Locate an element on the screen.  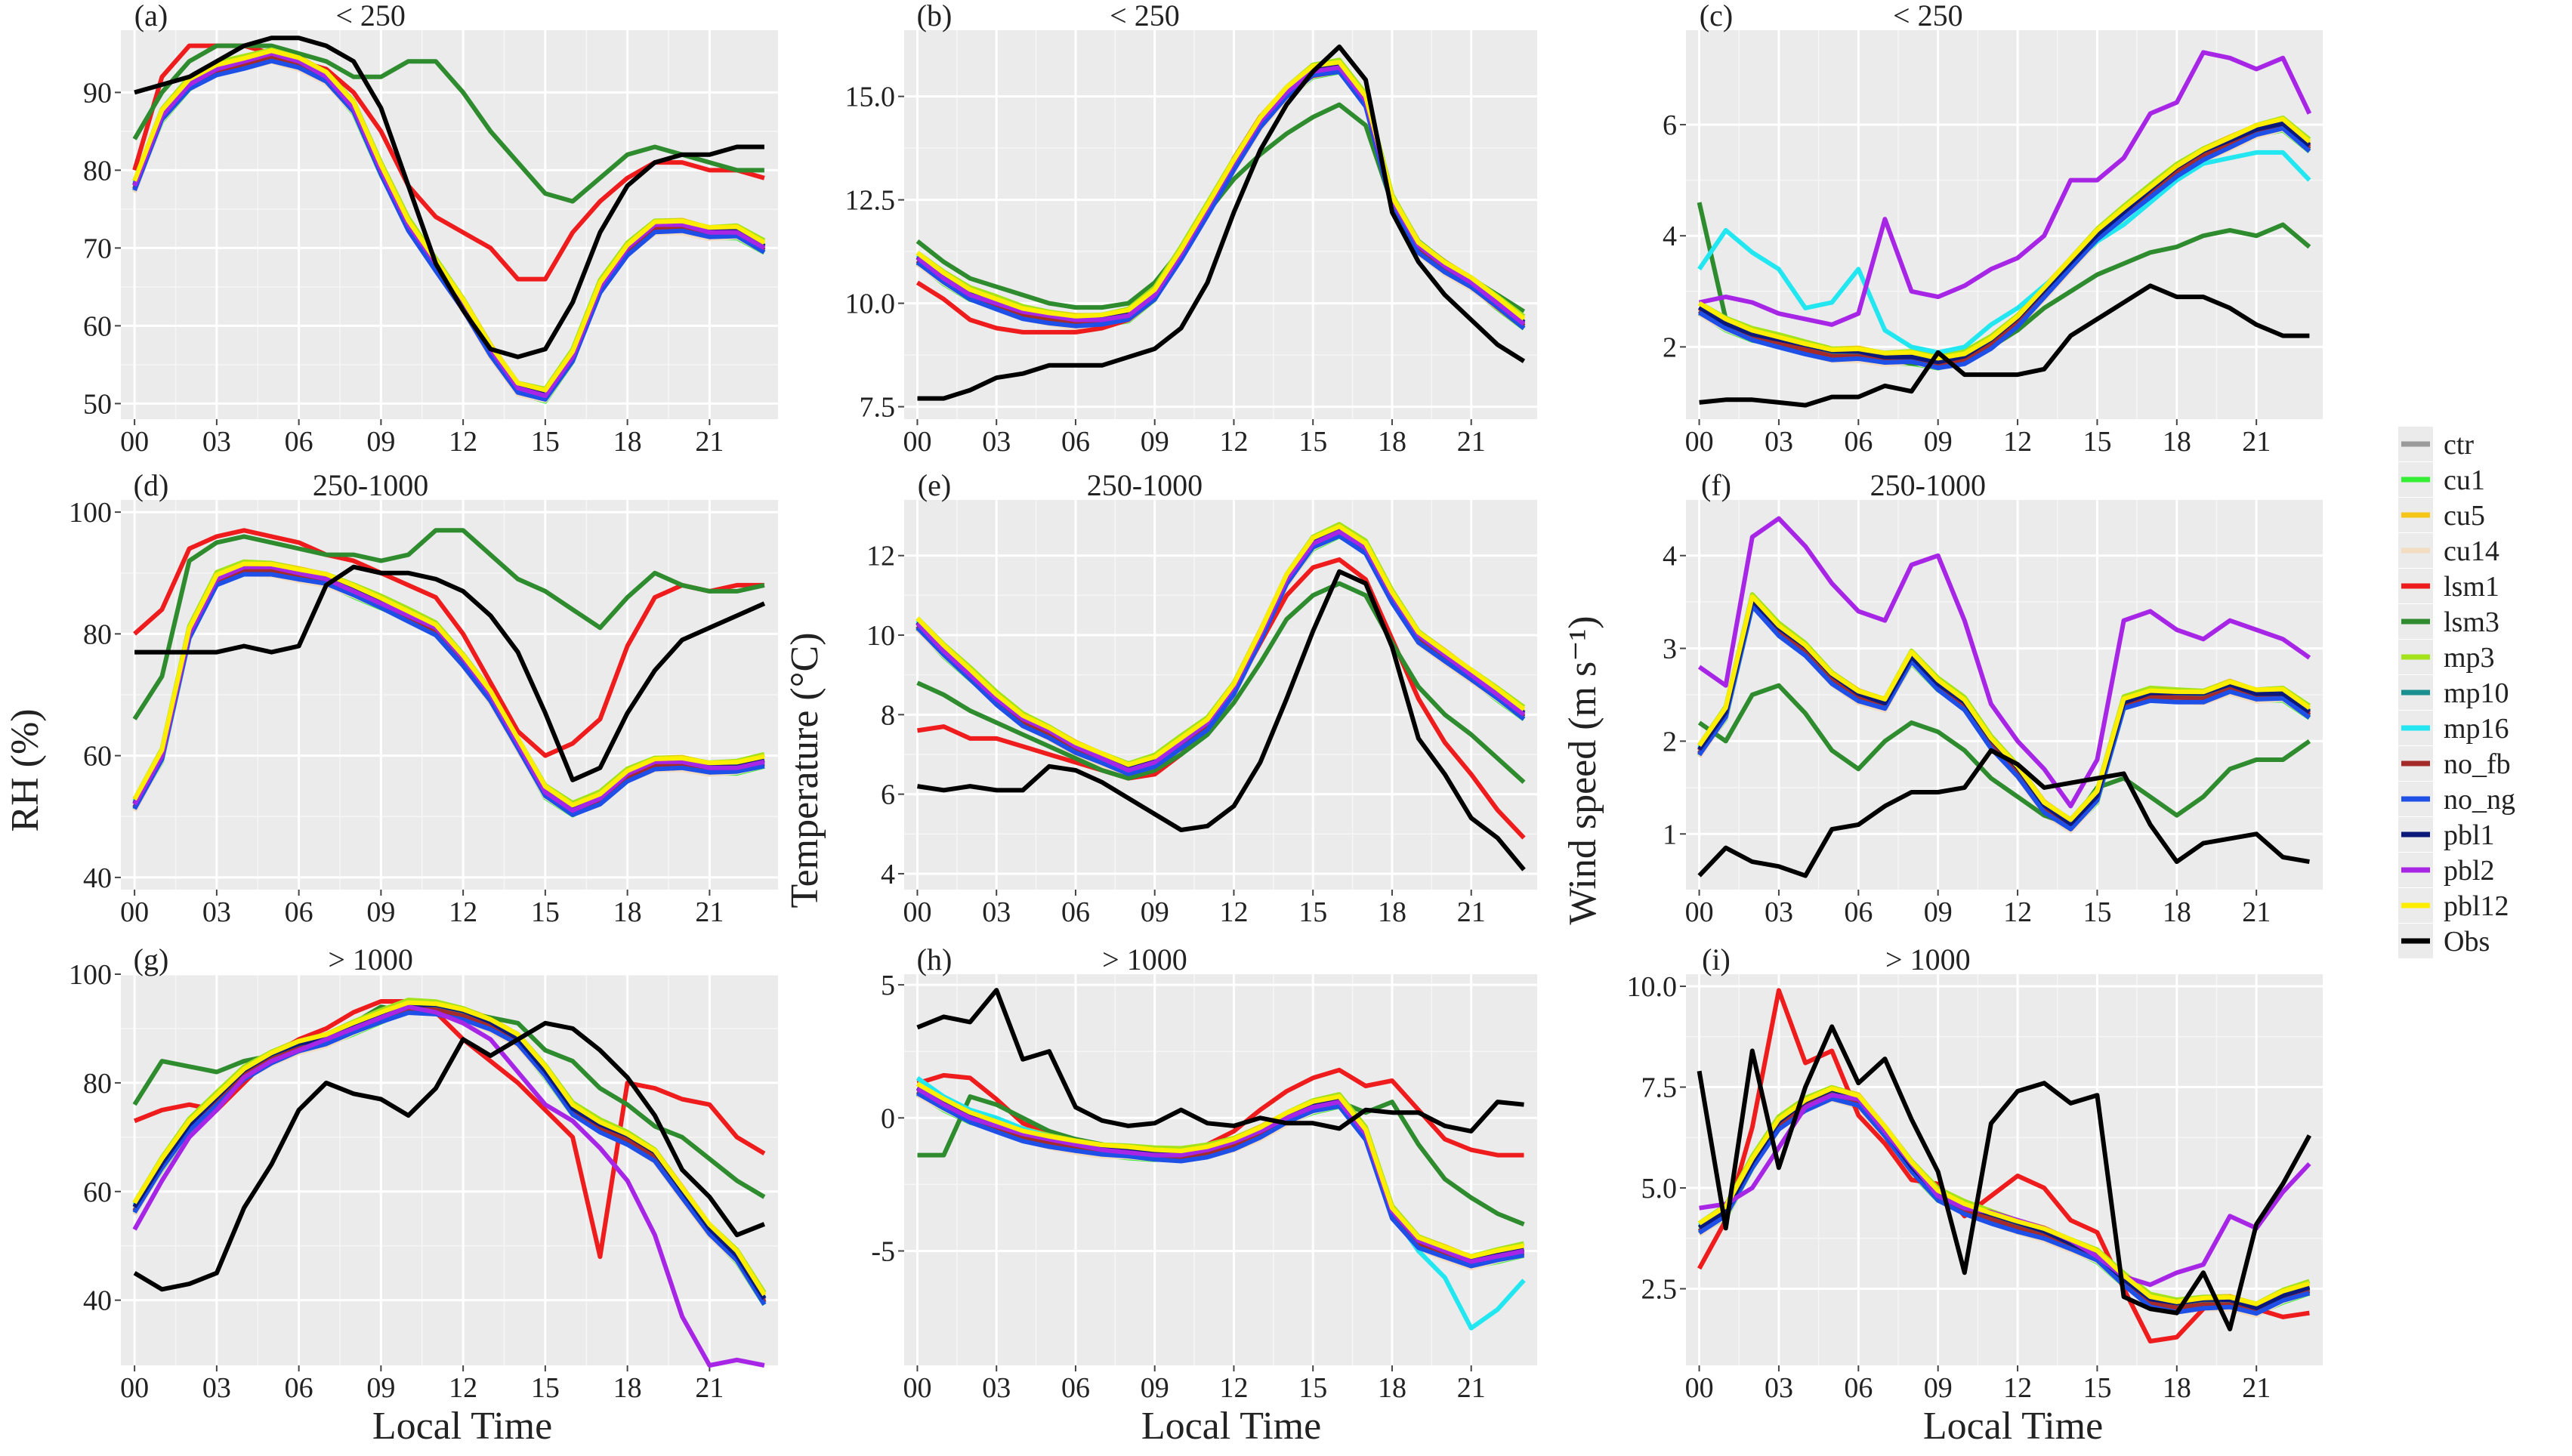
ylabel-rh: RH (%) is located at coordinates (25, 769).